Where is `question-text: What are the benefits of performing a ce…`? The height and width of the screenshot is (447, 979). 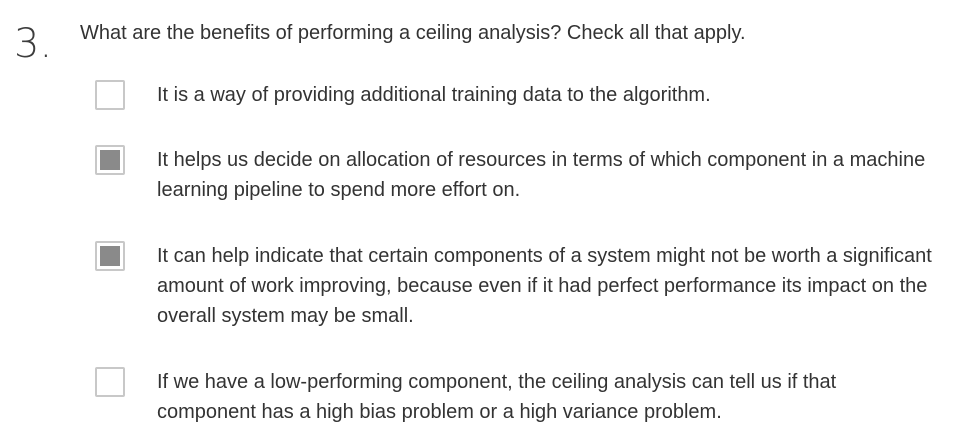 question-text: What are the benefits of performing a ce… is located at coordinates (413, 33).